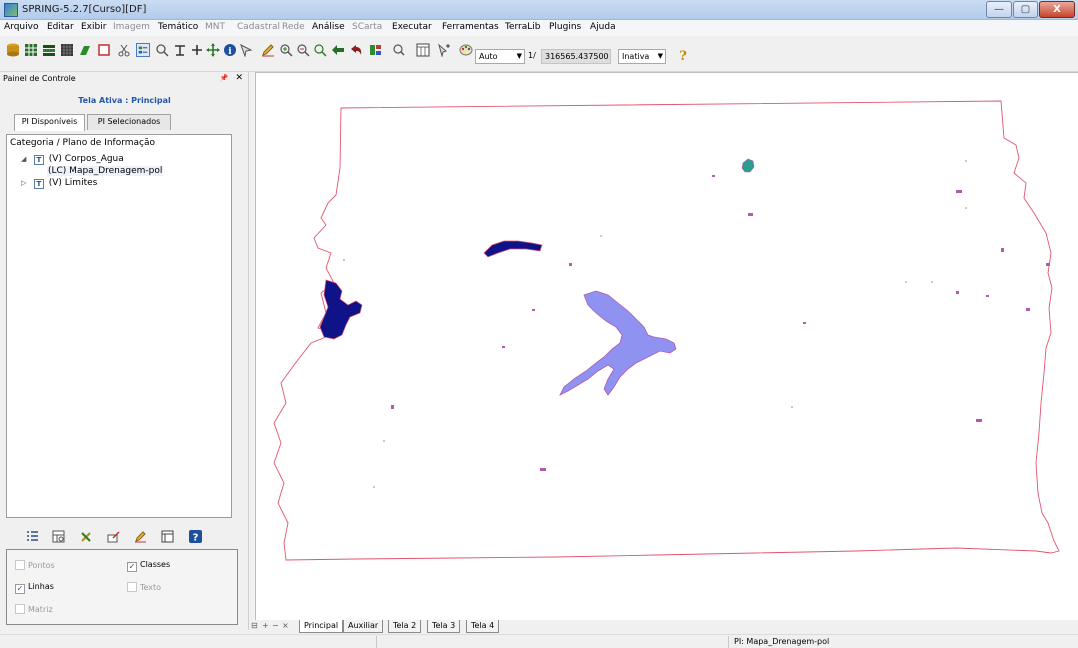  Describe the element at coordinates (576, 56) in the screenshot. I see `scale-value-field: 316565.437500` at that location.